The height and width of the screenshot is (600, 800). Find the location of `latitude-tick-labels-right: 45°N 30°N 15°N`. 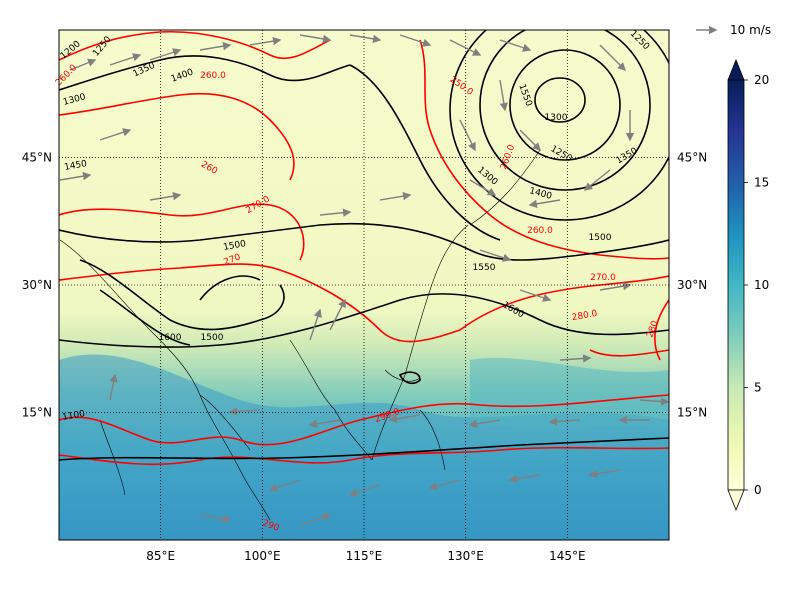

latitude-tick-labels-right: 45°N 30°N 15°N is located at coordinates (692, 285).